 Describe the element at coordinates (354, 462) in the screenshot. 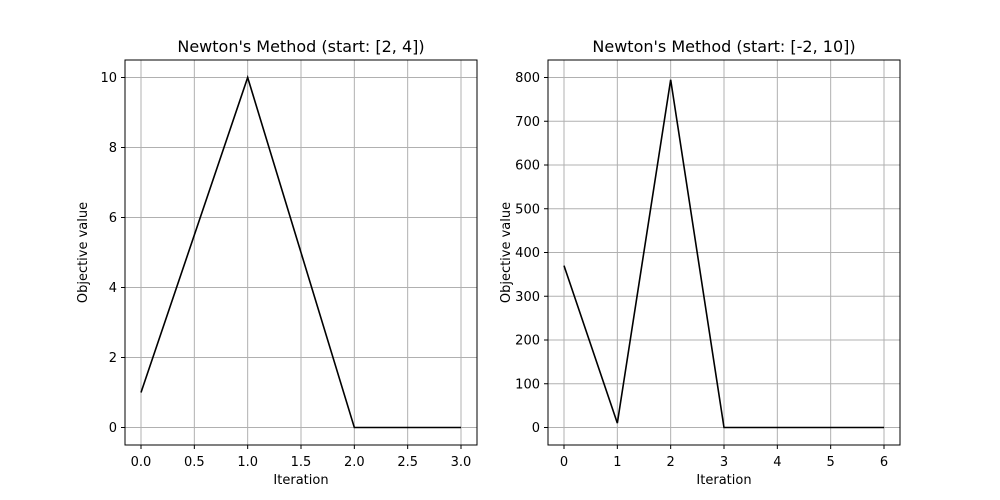

I see `chart-0-x-tick-label: 2.0` at that location.